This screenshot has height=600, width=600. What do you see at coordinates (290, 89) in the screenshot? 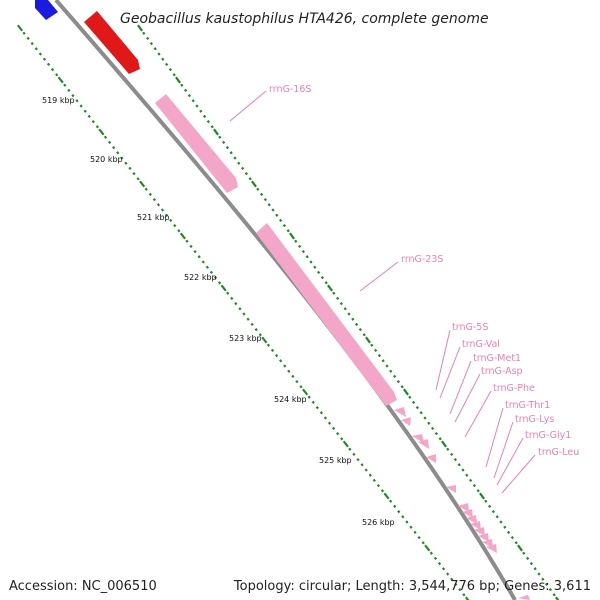
I see `gene-label-16s: rrnG-16S` at bounding box center [290, 89].